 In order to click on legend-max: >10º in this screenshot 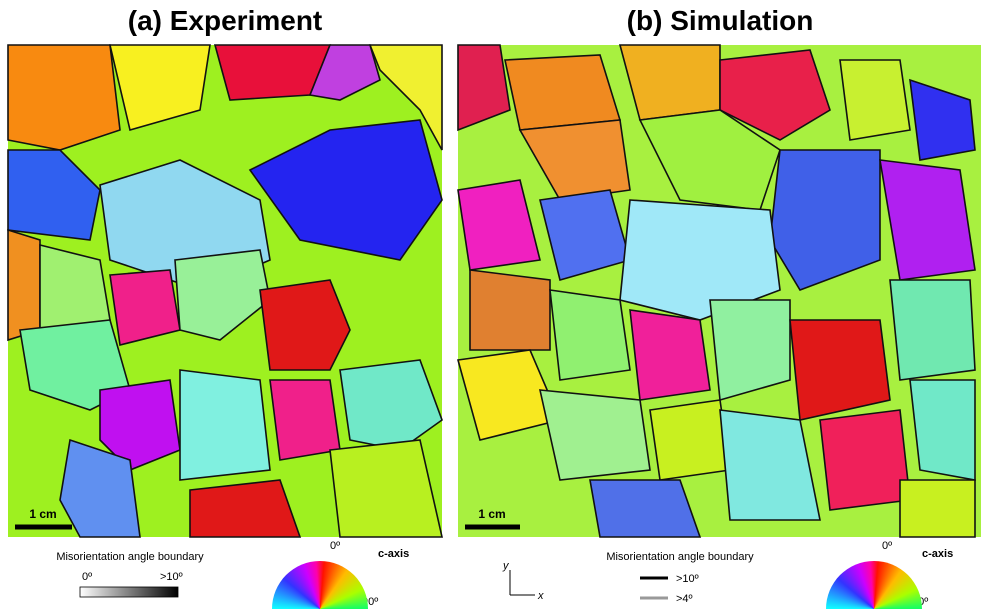, I will do `click(171, 577)`.